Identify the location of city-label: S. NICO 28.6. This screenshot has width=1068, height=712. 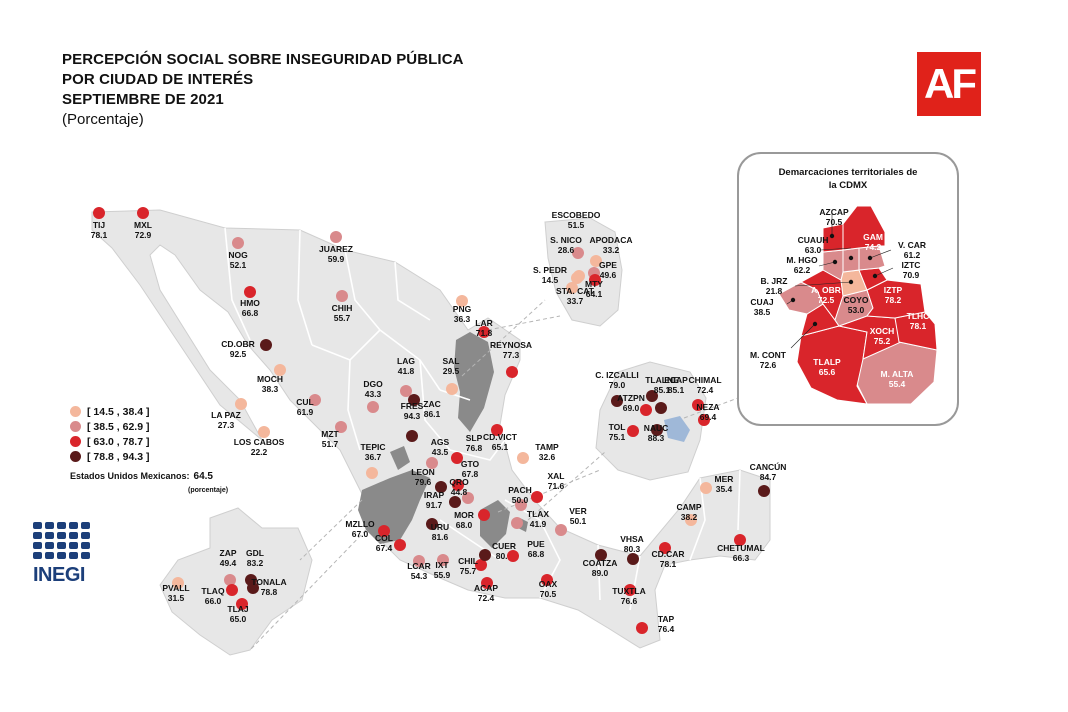
(566, 245).